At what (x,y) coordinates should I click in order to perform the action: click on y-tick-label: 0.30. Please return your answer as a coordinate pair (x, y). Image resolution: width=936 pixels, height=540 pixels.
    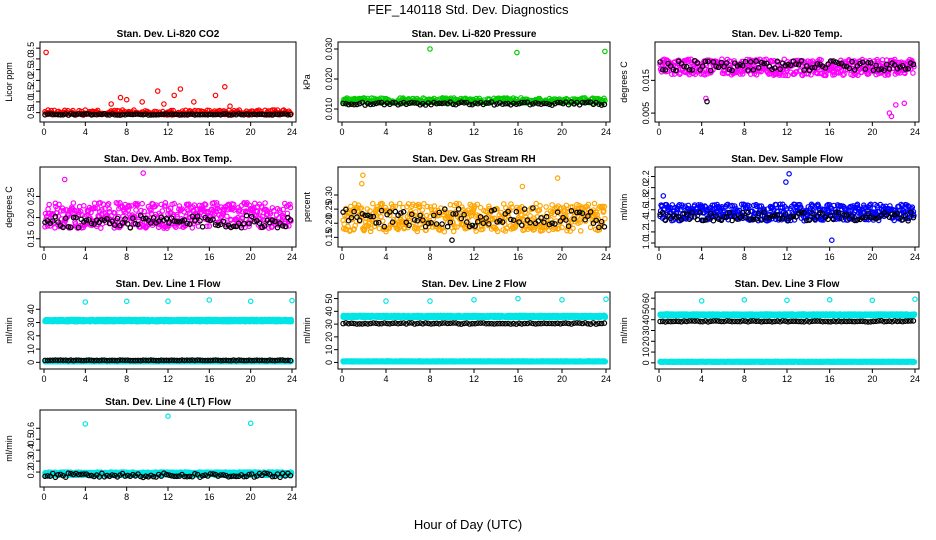
    Looking at the image, I should click on (329, 195).